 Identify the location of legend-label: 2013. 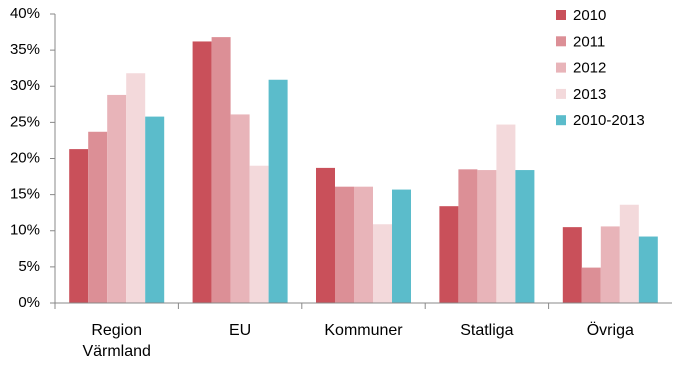
(589, 94).